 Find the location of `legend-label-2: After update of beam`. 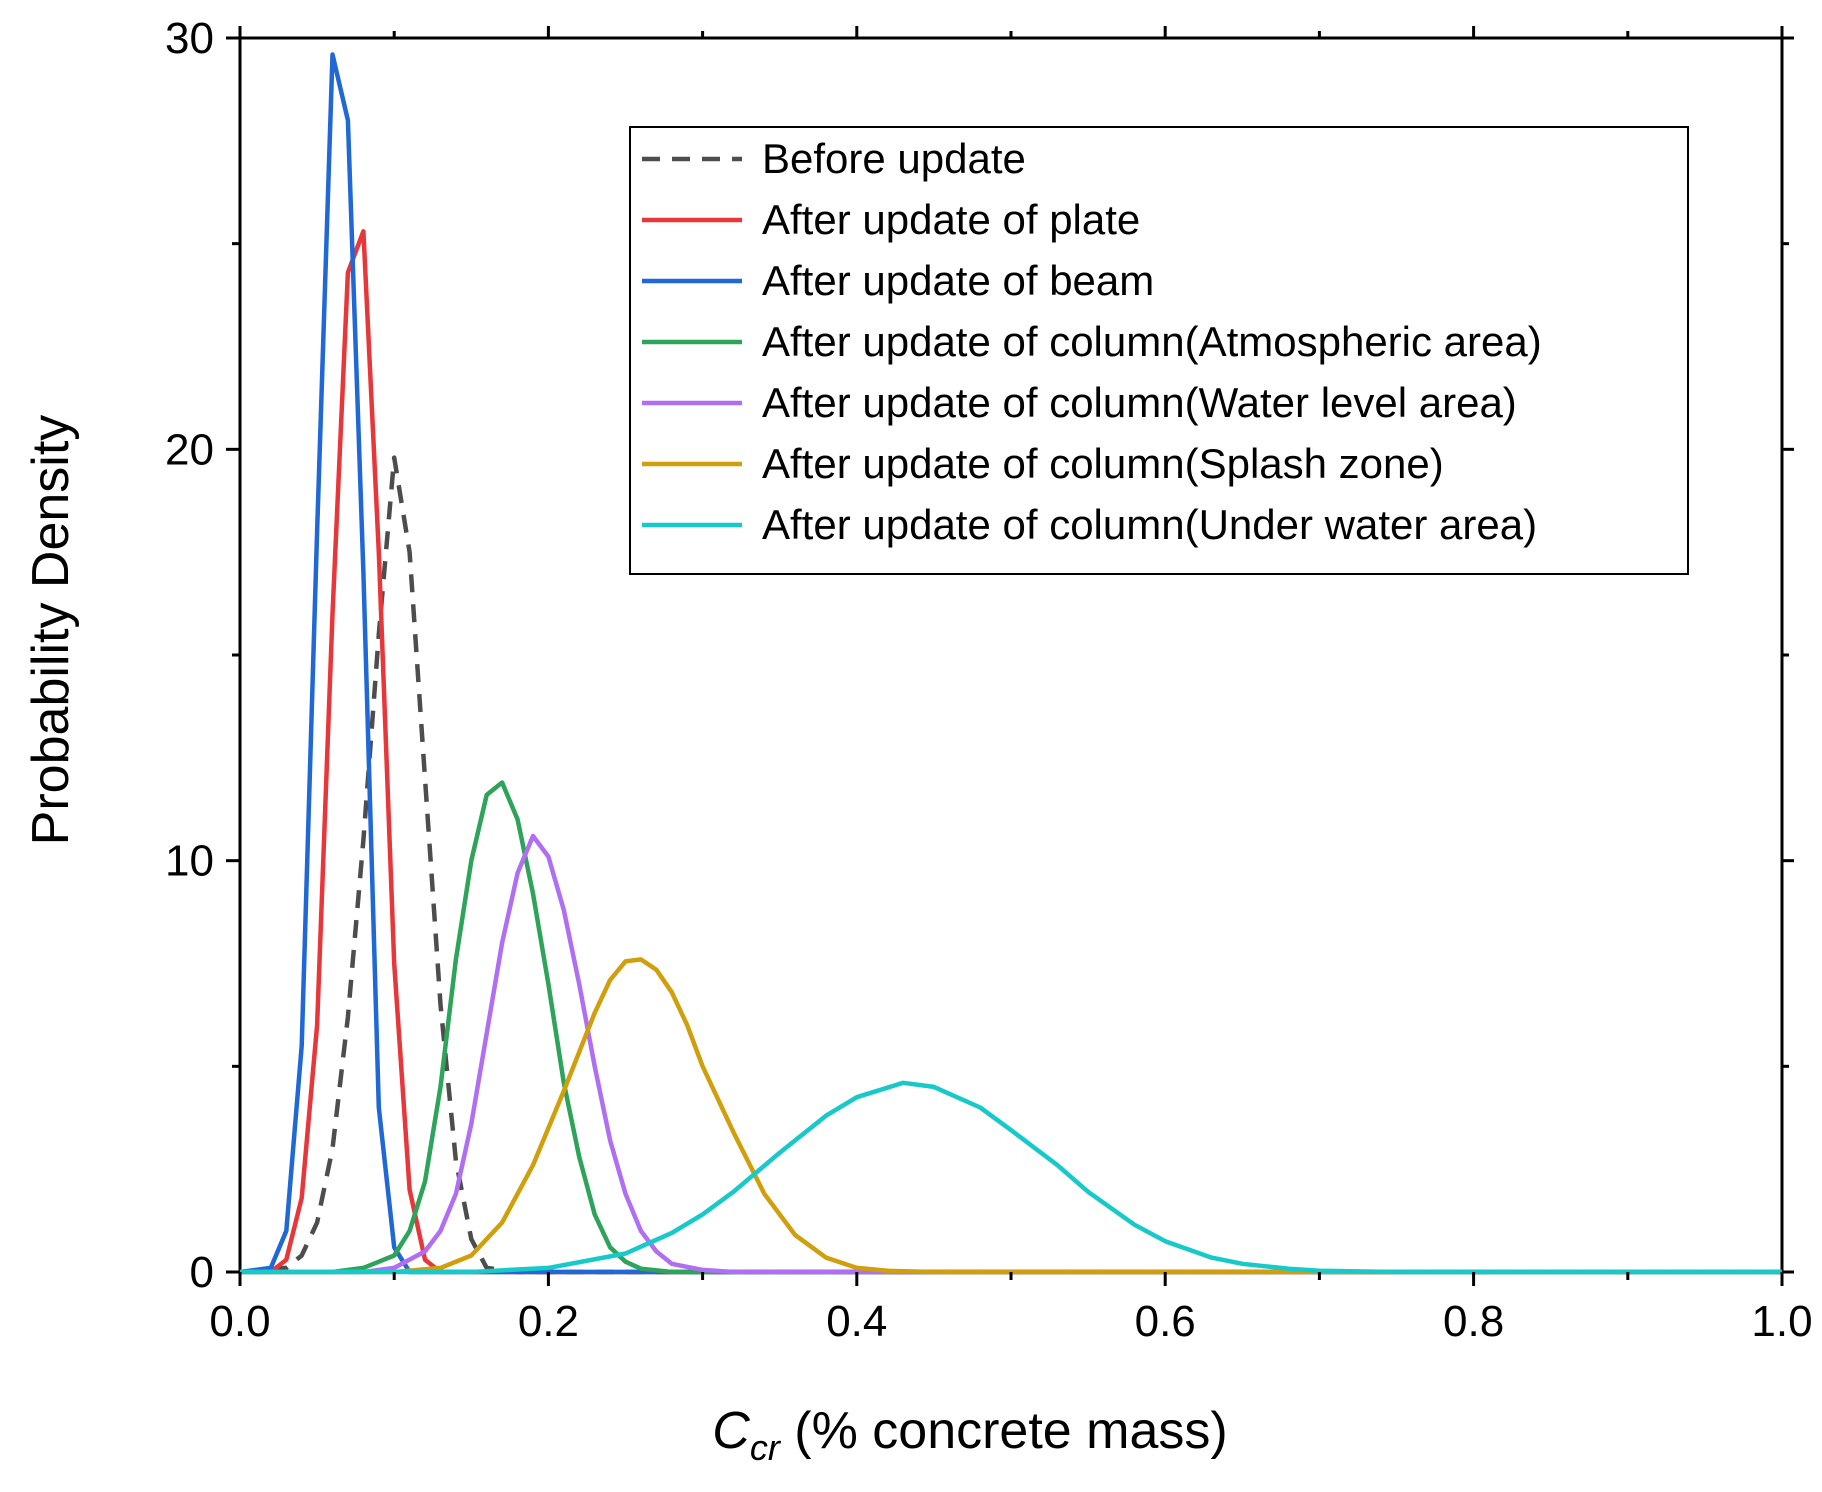

legend-label-2: After update of beam is located at coordinates (958, 280).